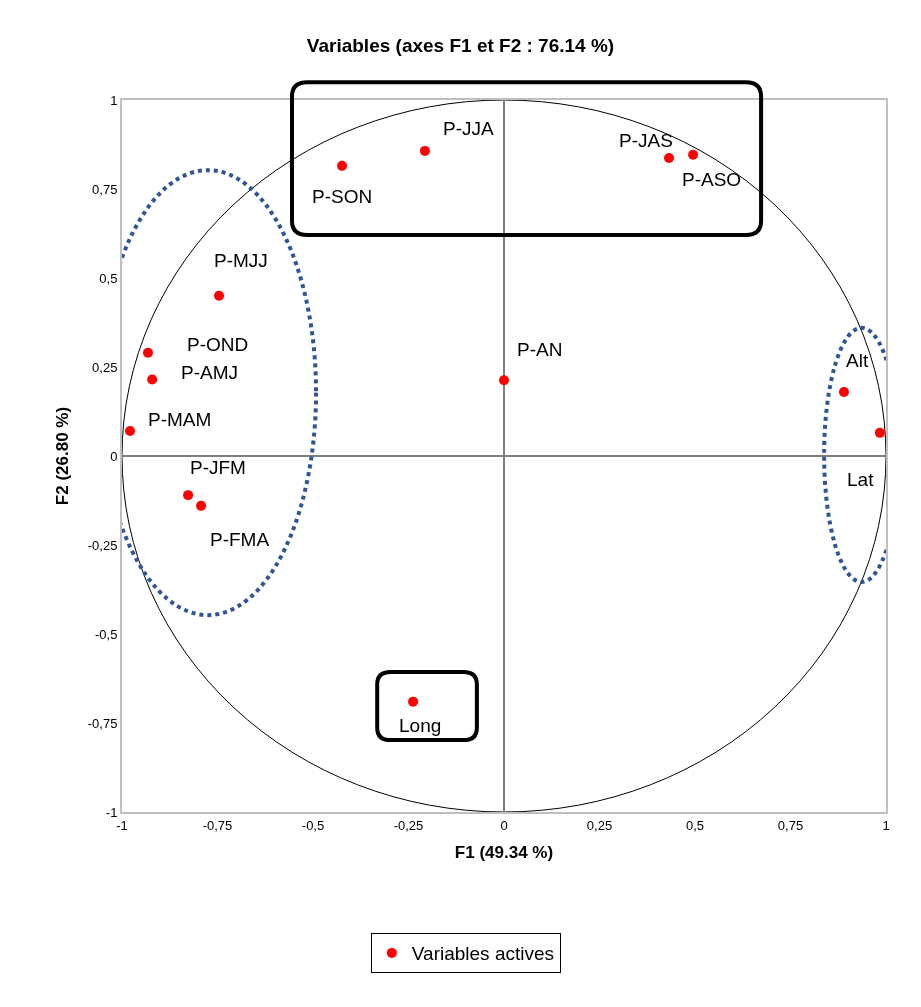 This screenshot has width=921, height=1007. Describe the element at coordinates (408, 825) in the screenshot. I see `x-tick-label: -0,25` at that location.